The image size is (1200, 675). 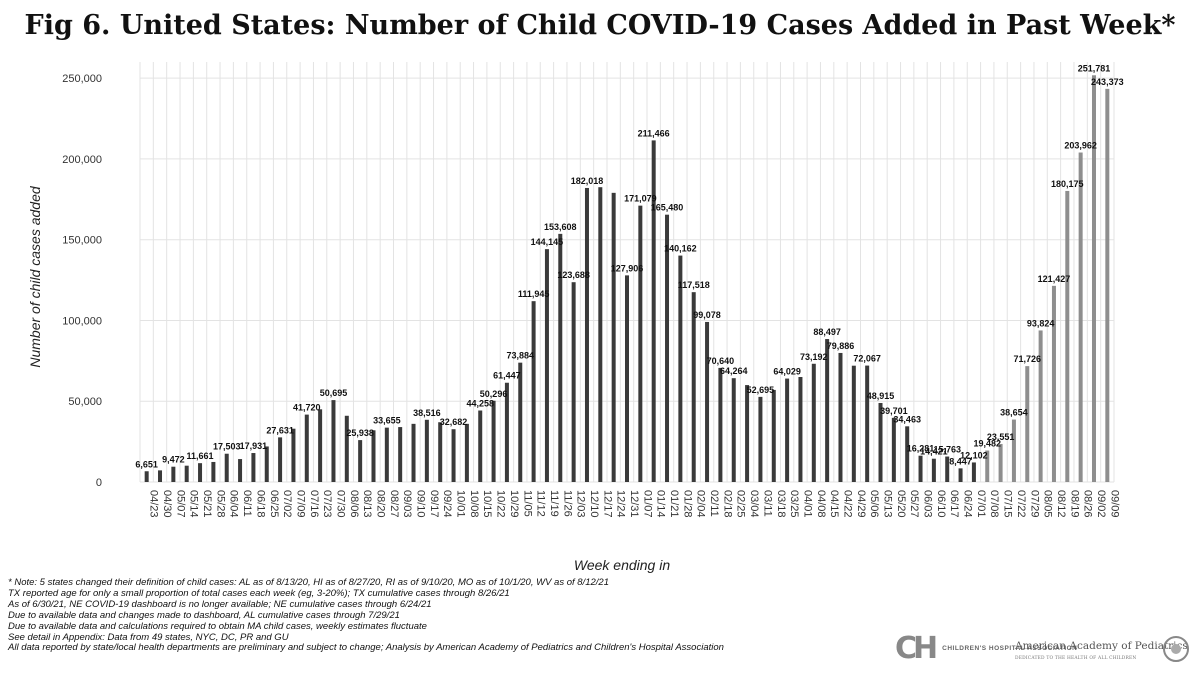 What do you see at coordinates (1176, 649) in the screenshot?
I see `aap-seal-icon` at bounding box center [1176, 649].